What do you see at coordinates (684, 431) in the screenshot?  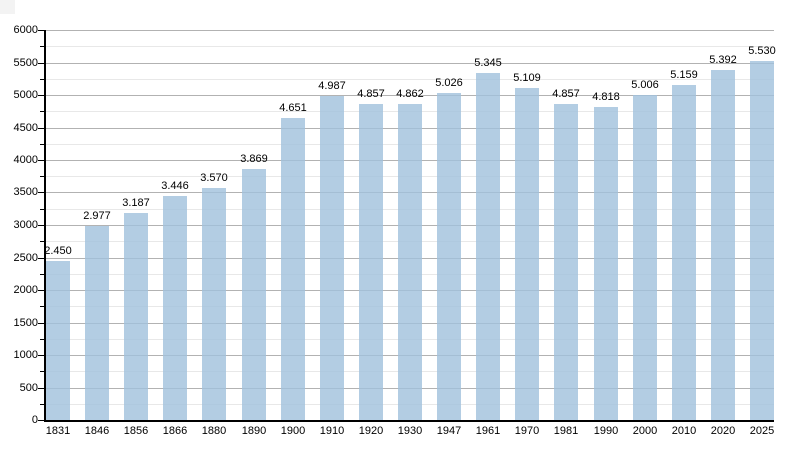 I see `x-axis-category-label: 2010` at bounding box center [684, 431].